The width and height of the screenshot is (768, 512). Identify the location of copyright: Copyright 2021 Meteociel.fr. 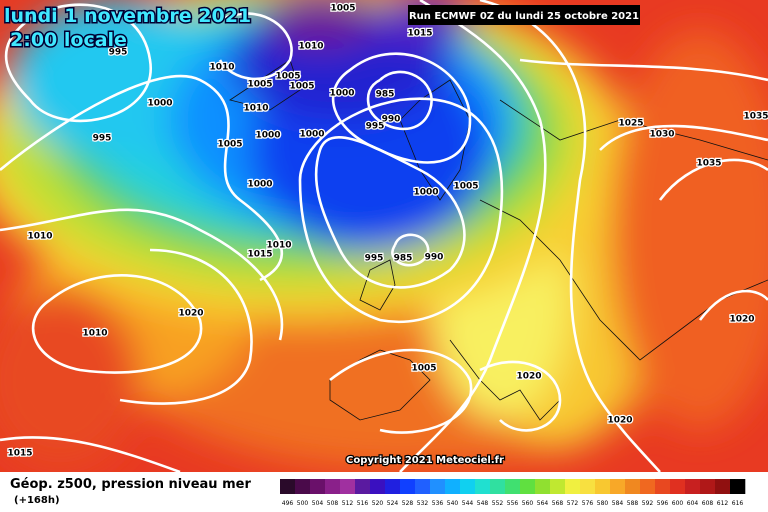
(425, 460).